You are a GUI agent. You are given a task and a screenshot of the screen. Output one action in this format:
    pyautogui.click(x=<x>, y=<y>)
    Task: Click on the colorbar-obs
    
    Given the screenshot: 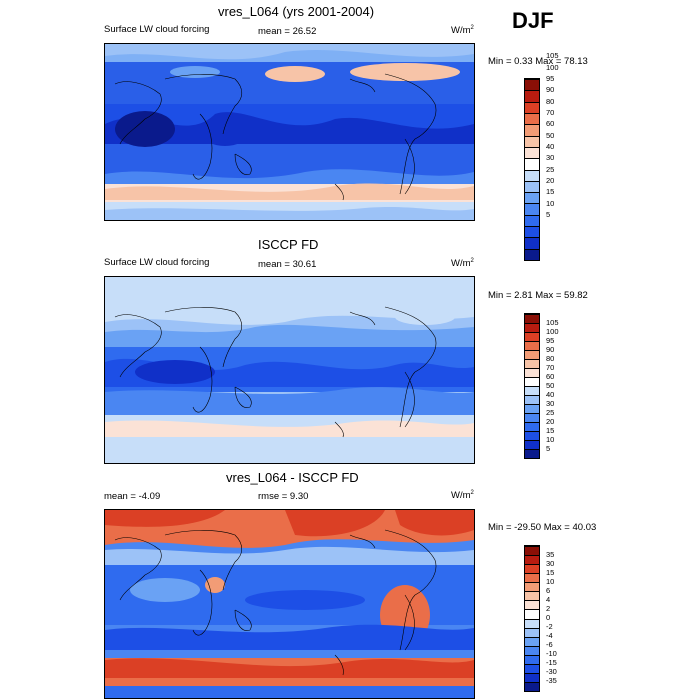 What is the action you would take?
    pyautogui.click(x=532, y=386)
    